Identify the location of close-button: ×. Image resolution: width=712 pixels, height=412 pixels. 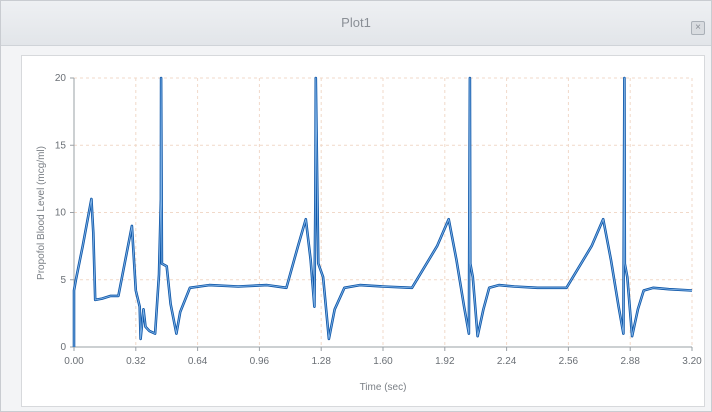
(698, 28).